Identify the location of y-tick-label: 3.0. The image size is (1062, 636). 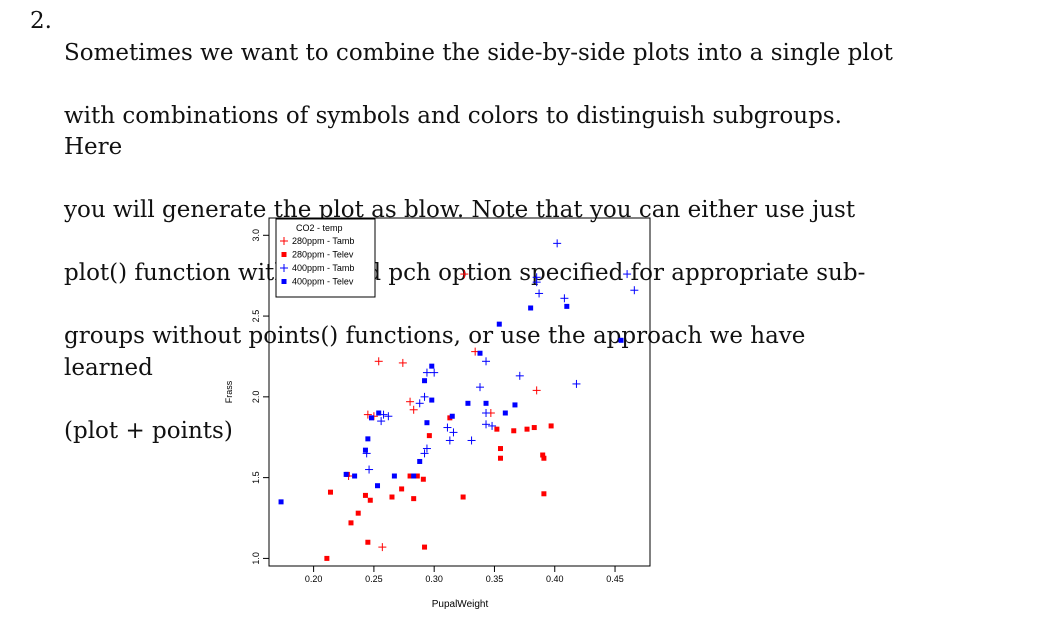
(256, 235).